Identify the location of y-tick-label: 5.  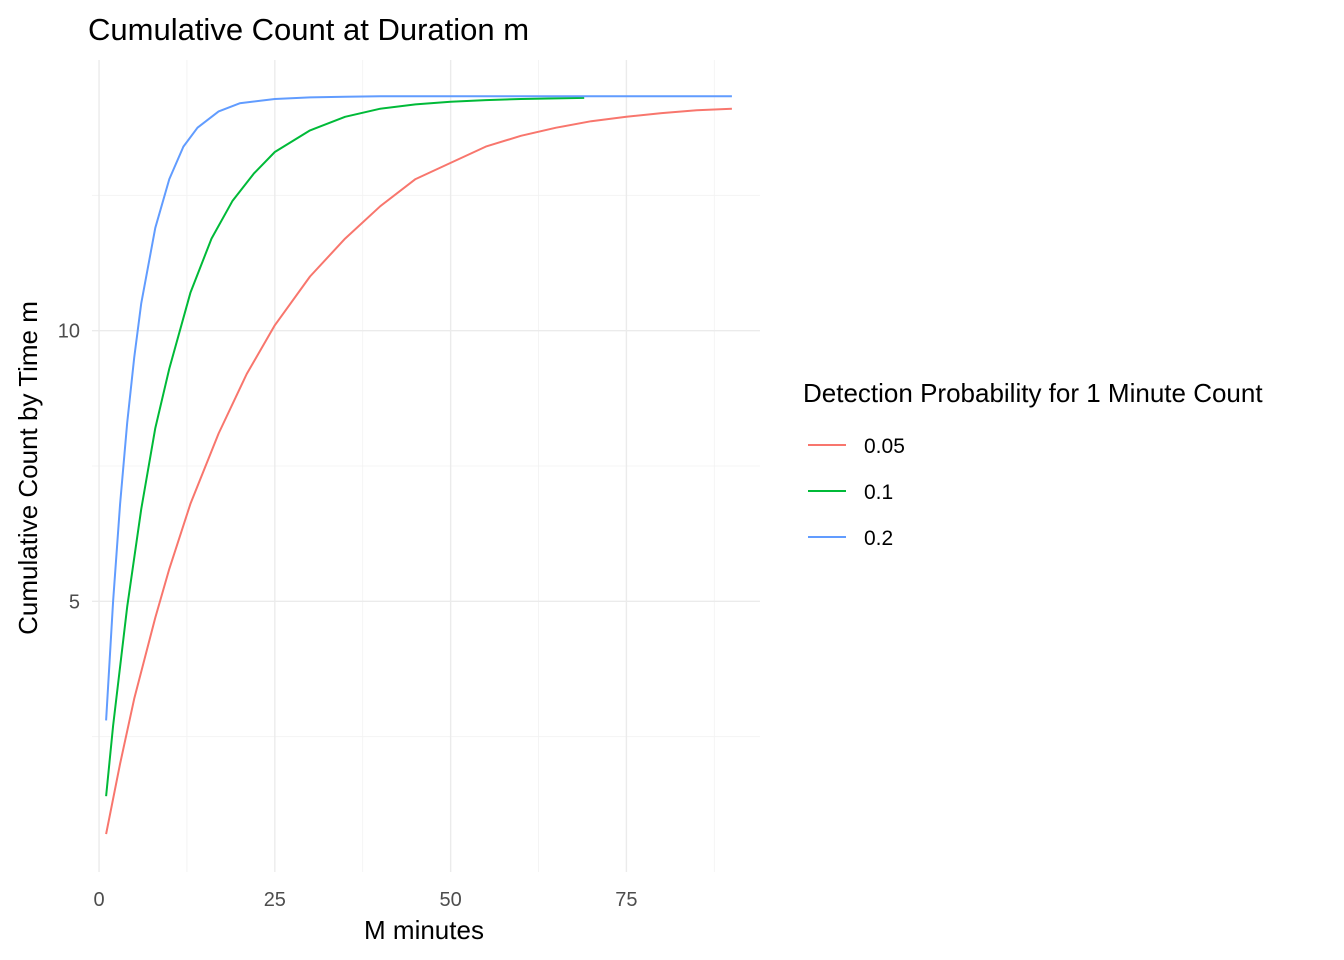
(74, 602).